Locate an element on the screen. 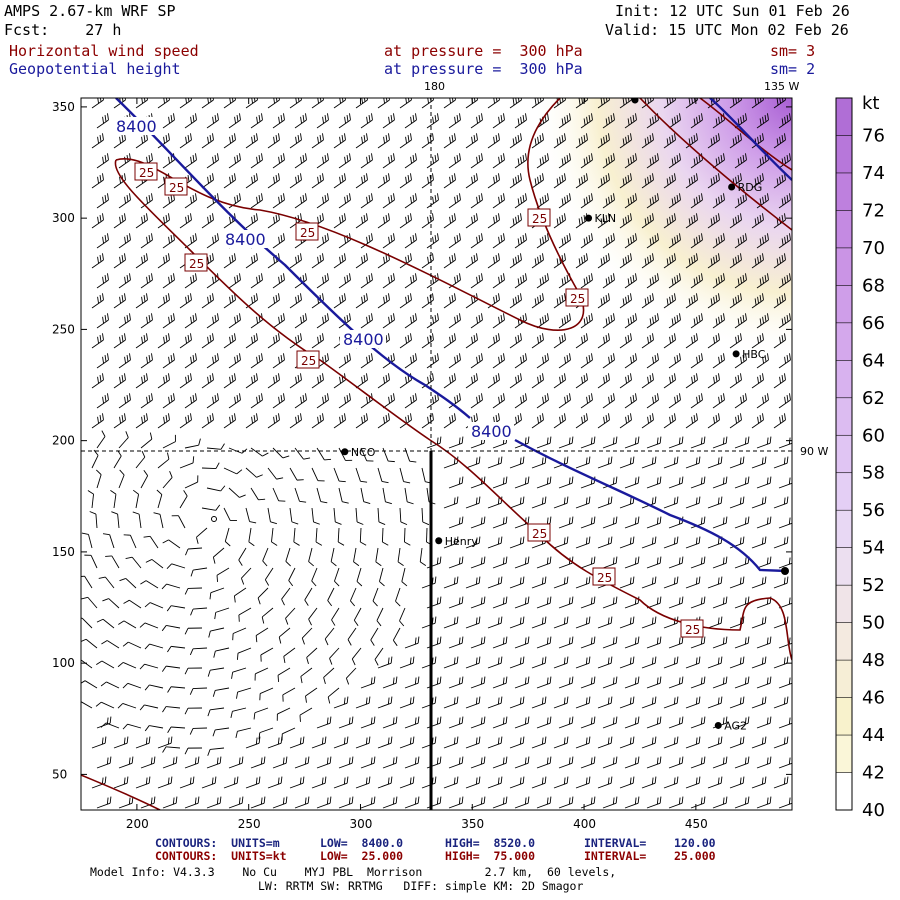 This screenshot has width=900, height=900. field1-title: Horizontal wind speed is located at coordinates (104, 51).